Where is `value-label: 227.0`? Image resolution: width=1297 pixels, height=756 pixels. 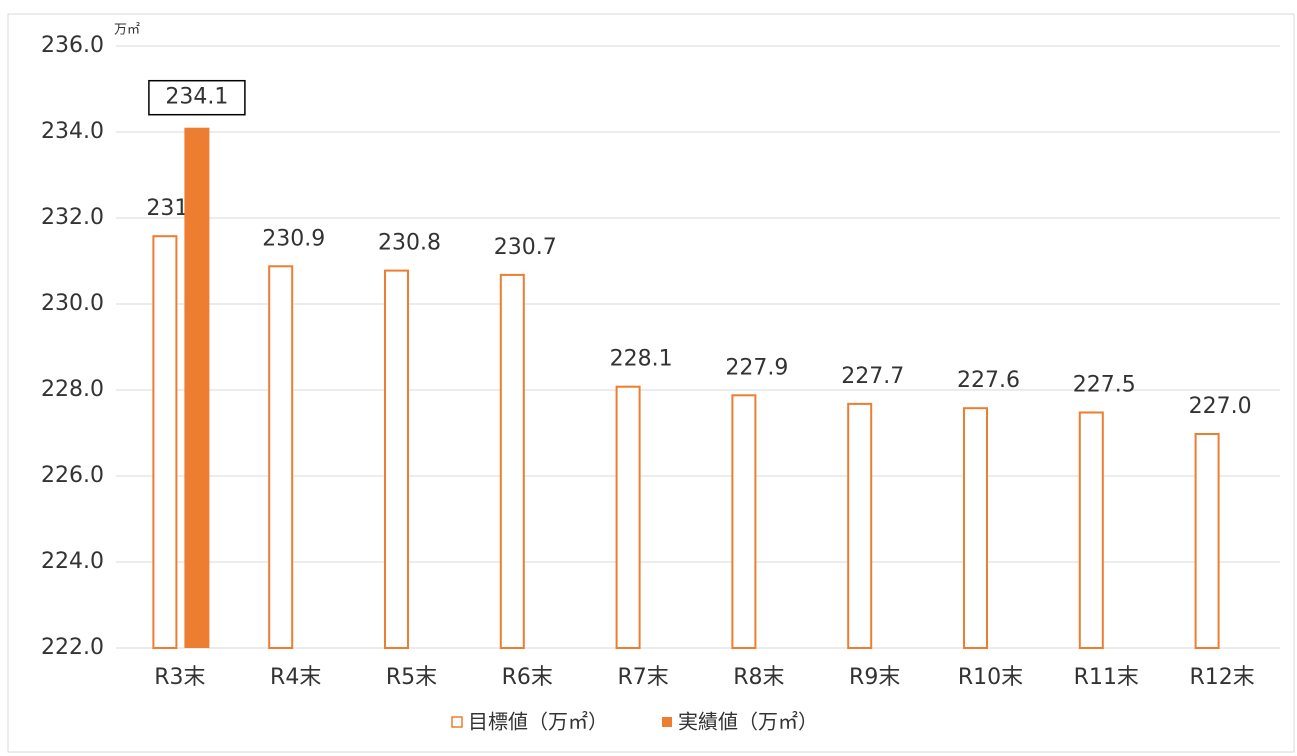
value-label: 227.0 is located at coordinates (1220, 406).